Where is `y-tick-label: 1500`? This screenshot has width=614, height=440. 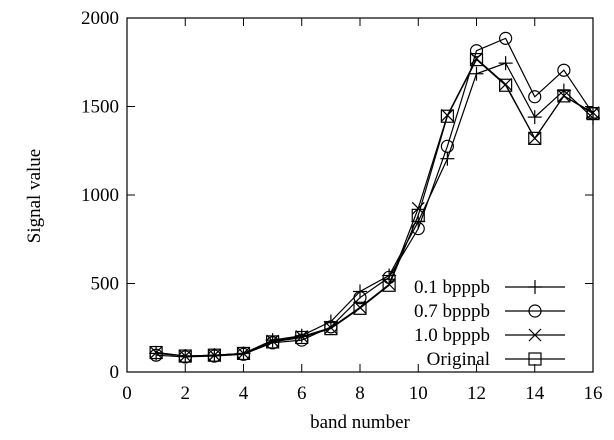 y-tick-label: 1500 is located at coordinates (100, 107).